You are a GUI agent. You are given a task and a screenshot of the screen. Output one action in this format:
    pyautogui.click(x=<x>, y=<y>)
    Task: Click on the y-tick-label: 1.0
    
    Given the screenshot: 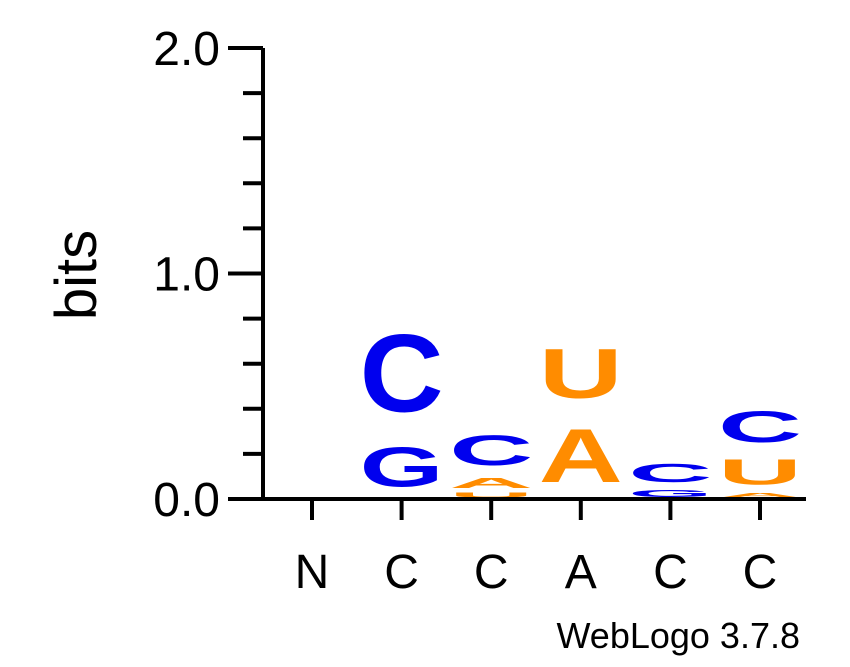 What is the action you would take?
    pyautogui.click(x=186, y=275)
    